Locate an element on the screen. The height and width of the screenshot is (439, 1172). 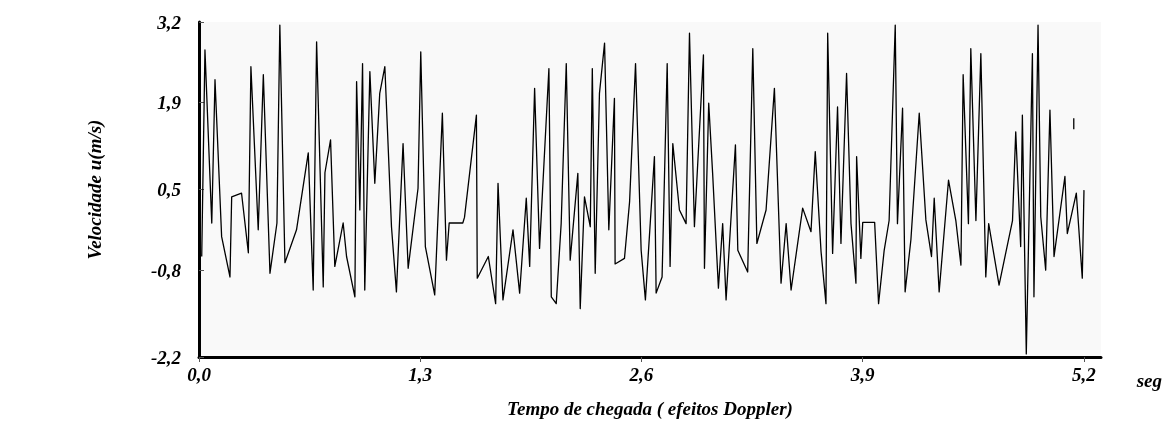
text: seg is located at coordinates (1148, 380).